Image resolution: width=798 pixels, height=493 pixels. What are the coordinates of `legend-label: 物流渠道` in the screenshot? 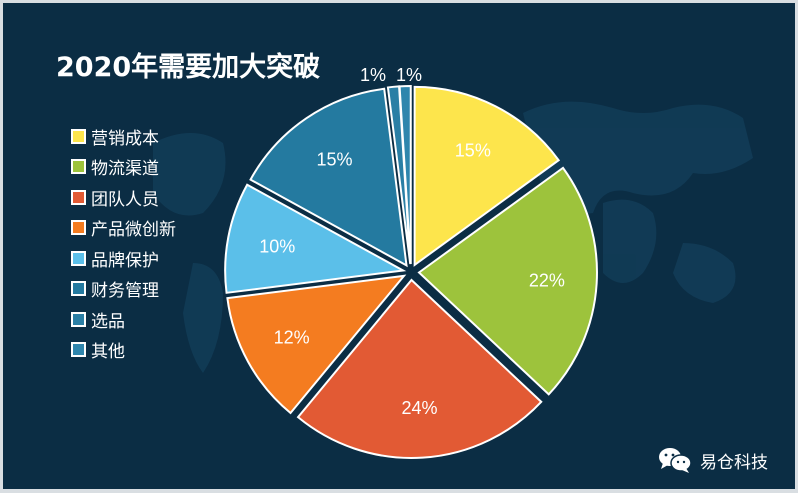 It's located at (125, 169).